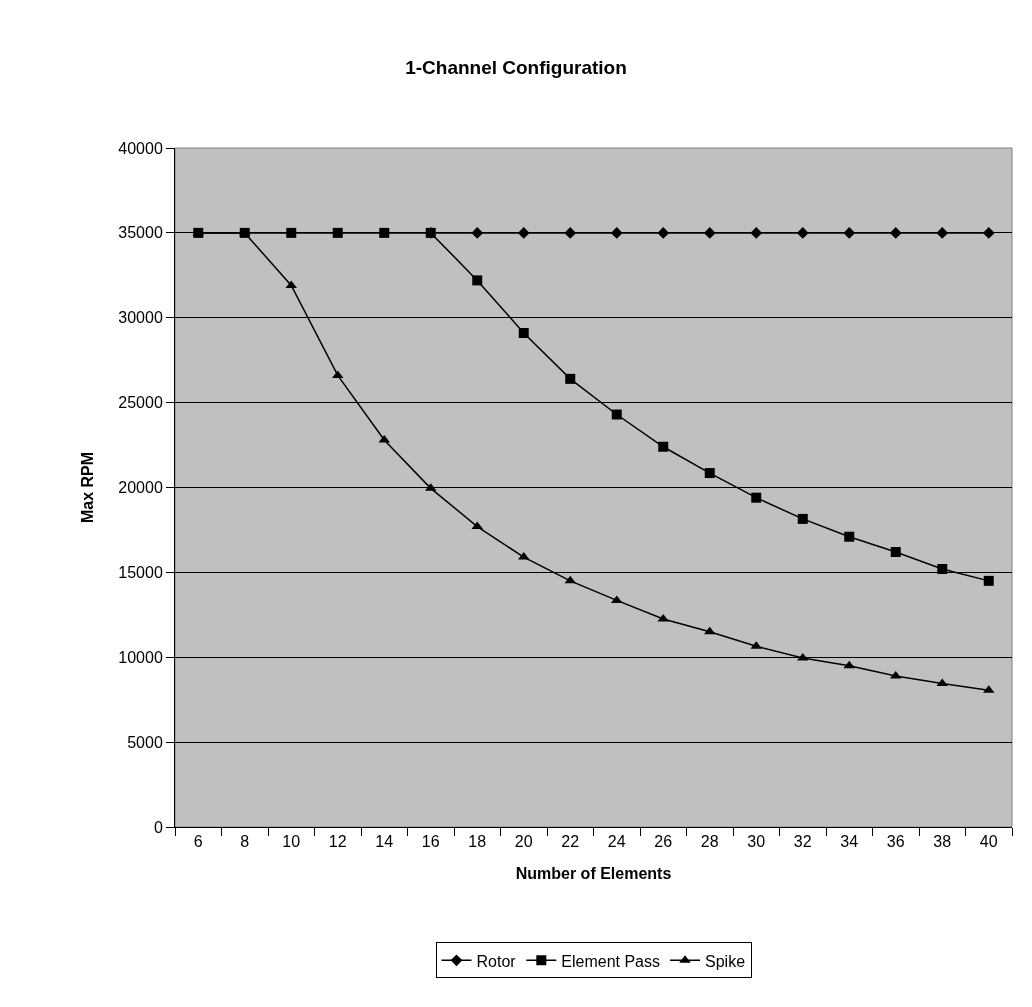  What do you see at coordinates (140, 233) in the screenshot?
I see `y-tick-label: 35000` at bounding box center [140, 233].